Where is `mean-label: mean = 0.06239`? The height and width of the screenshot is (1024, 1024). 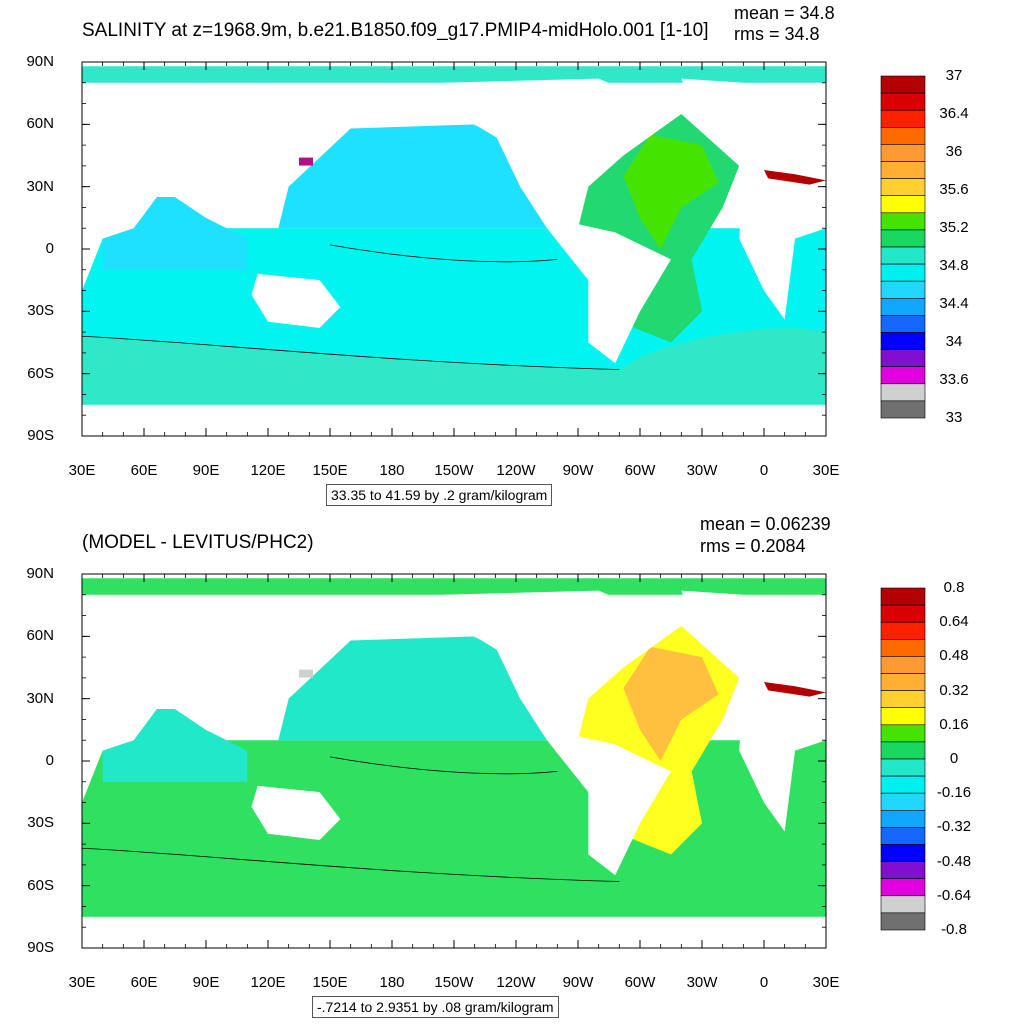
mean-label: mean = 0.06239 is located at coordinates (765, 524).